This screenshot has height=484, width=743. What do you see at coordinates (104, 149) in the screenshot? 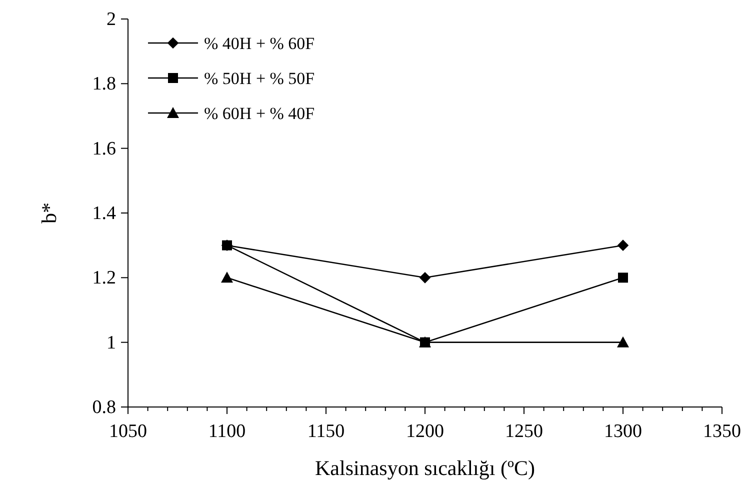
I see `y-tick-label: 1.6` at bounding box center [104, 149].